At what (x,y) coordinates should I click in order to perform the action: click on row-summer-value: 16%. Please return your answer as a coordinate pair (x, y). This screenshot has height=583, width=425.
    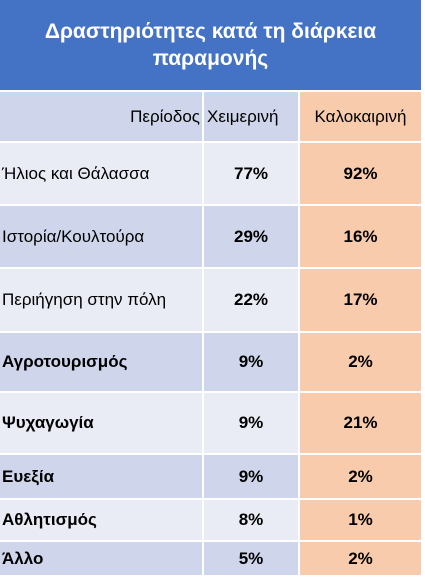
    Looking at the image, I should click on (360, 236).